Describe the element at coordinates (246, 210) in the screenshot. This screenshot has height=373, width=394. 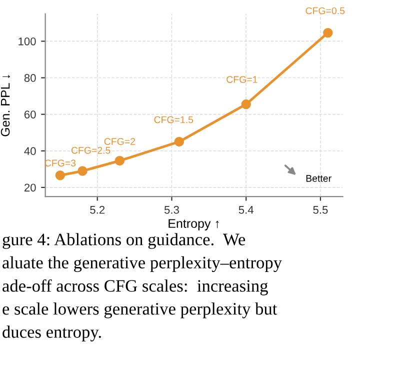
I see `x-tick-label: 5.4` at that location.